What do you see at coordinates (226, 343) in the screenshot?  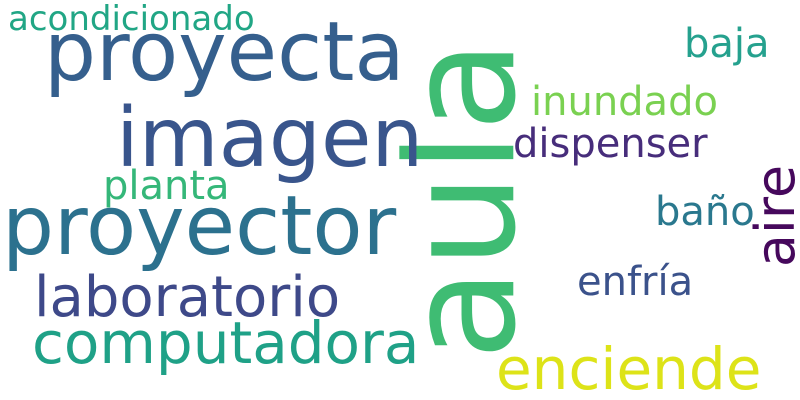 I see `word-computadora: computadora` at bounding box center [226, 343].